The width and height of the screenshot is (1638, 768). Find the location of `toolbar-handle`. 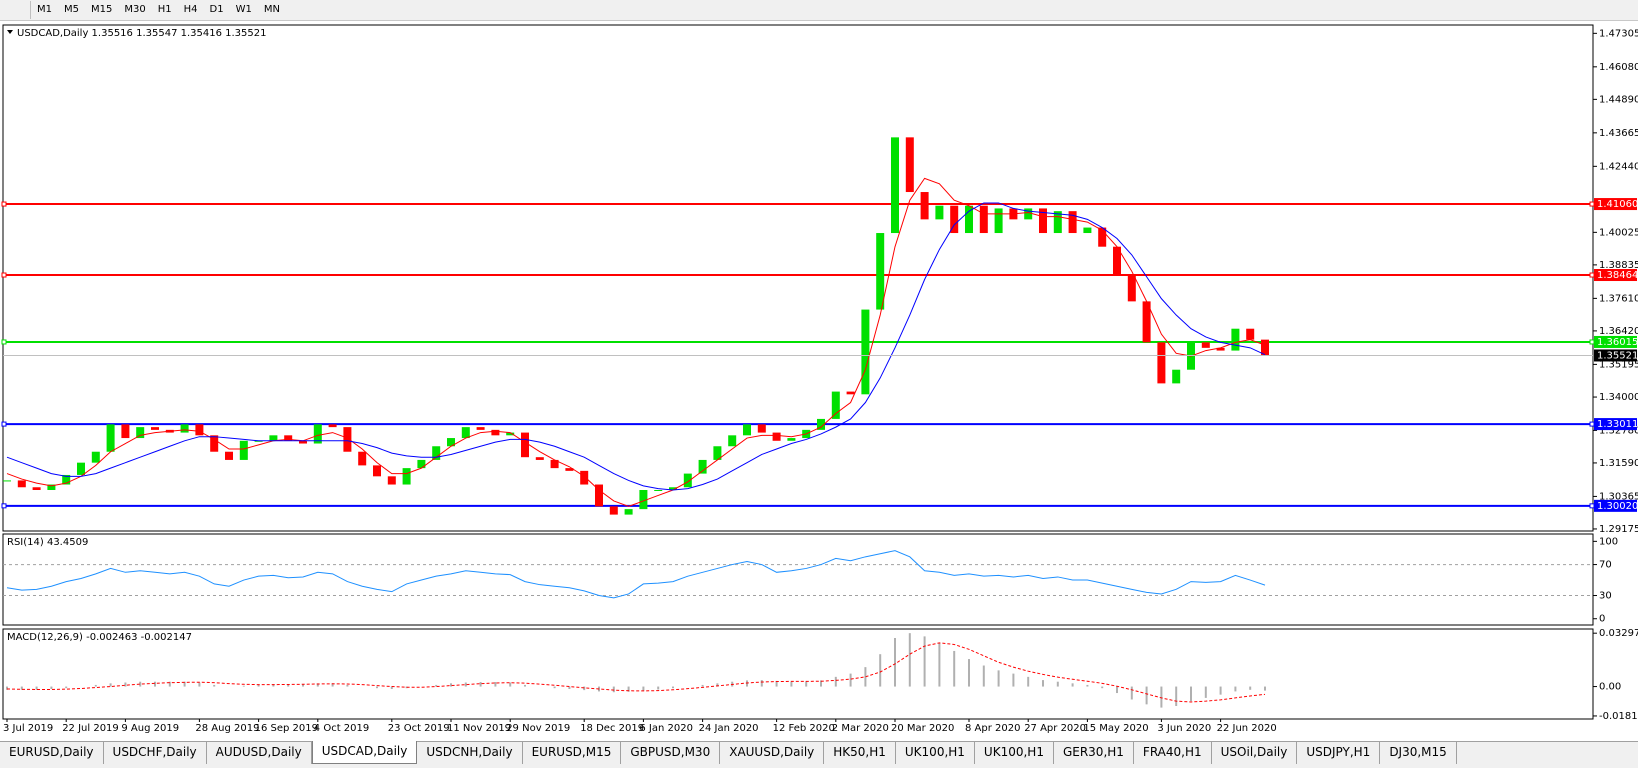

toolbar-handle is located at coordinates (15, 10).